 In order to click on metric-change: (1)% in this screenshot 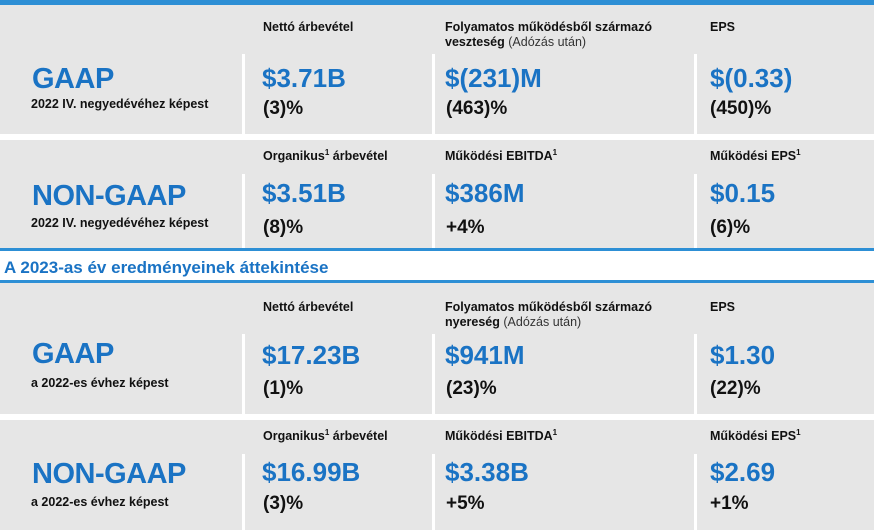, I will do `click(283, 388)`.